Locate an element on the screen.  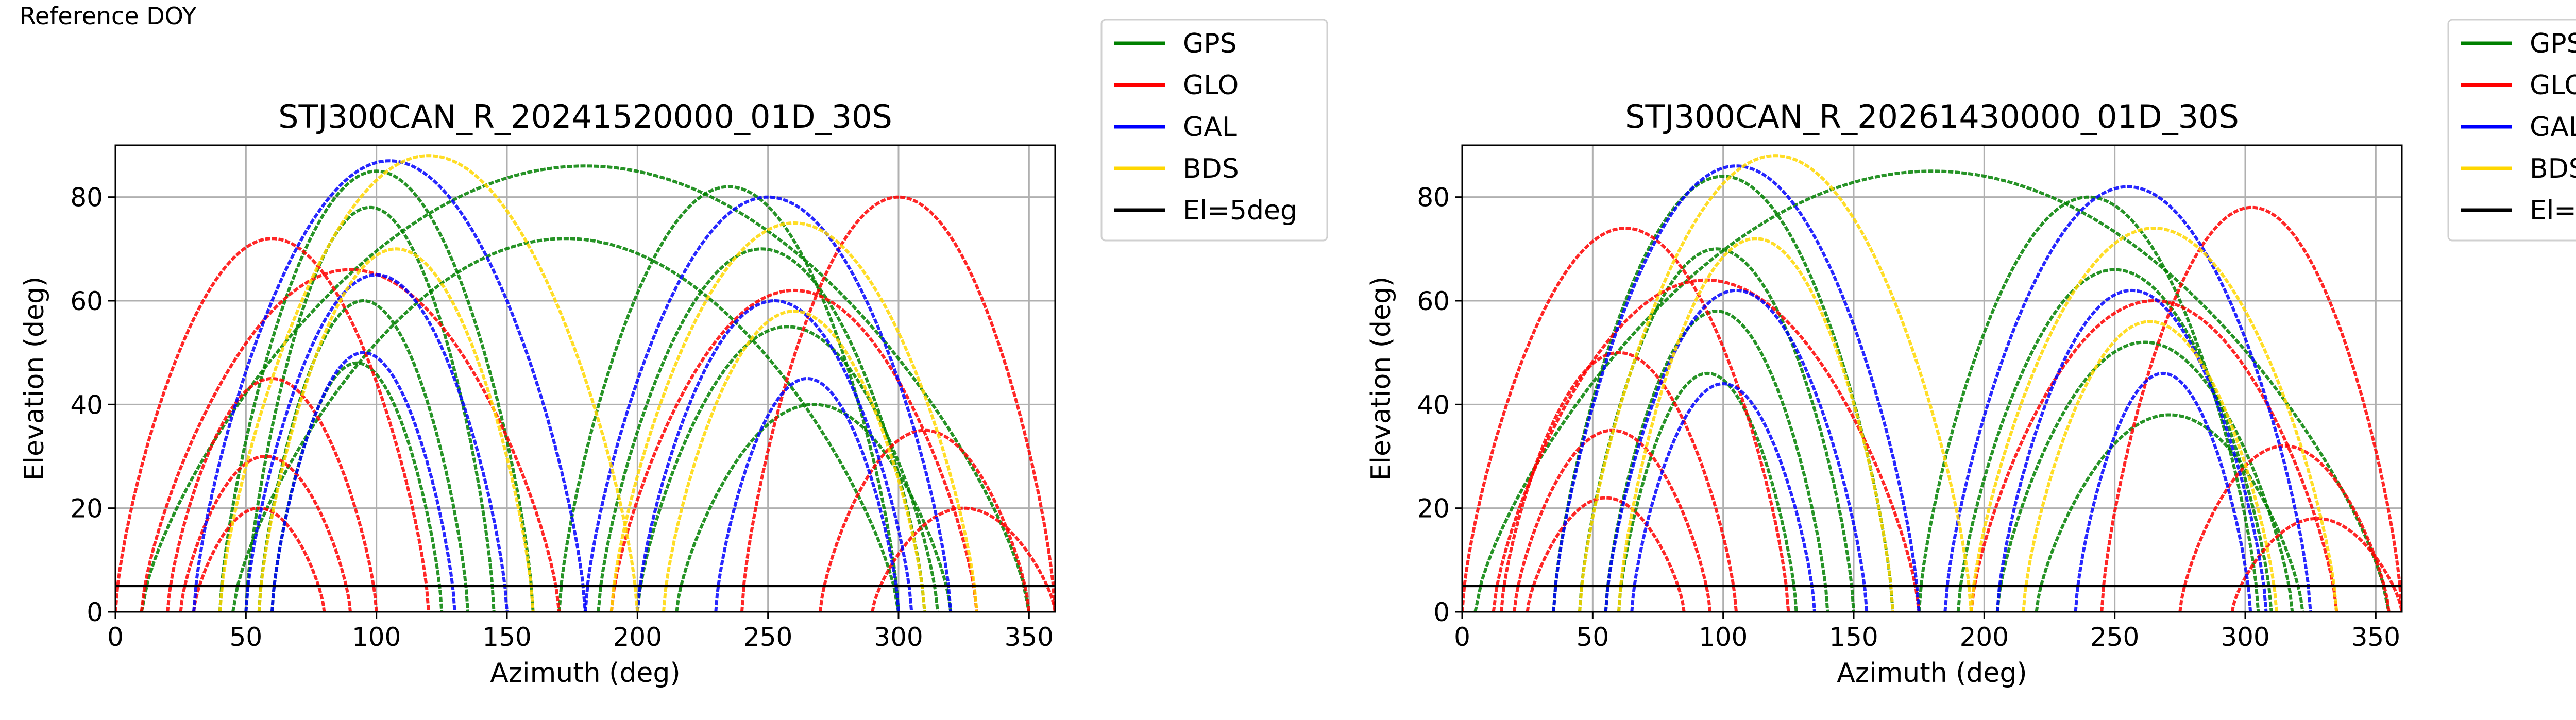
x-tick-label: 350 is located at coordinates (1029, 637).